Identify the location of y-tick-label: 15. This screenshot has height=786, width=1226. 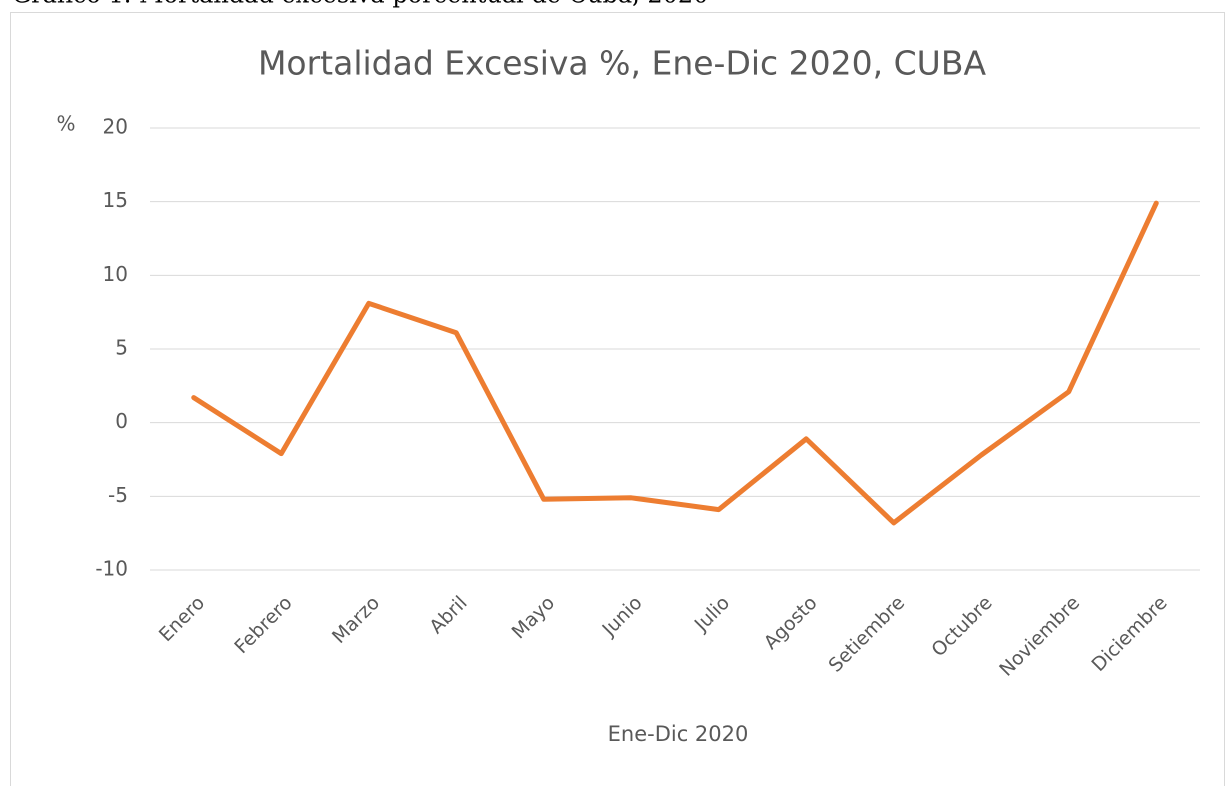
(115, 200).